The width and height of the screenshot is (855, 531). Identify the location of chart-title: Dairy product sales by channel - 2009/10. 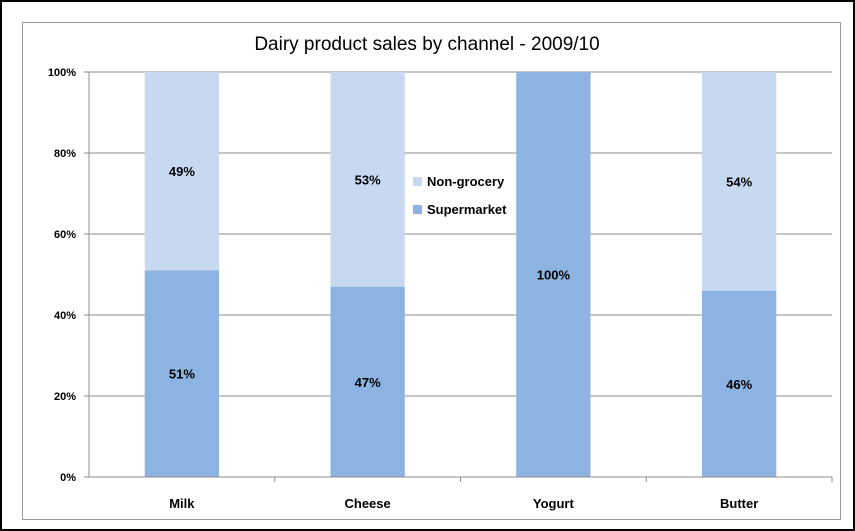
(426, 44).